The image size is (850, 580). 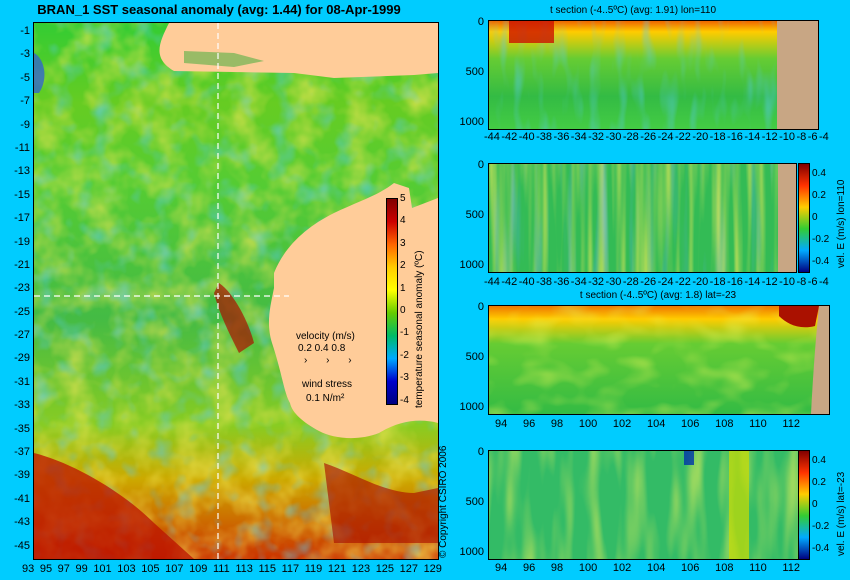 What do you see at coordinates (717, 282) in the screenshot?
I see `panel2-xtick: -18` at bounding box center [717, 282].